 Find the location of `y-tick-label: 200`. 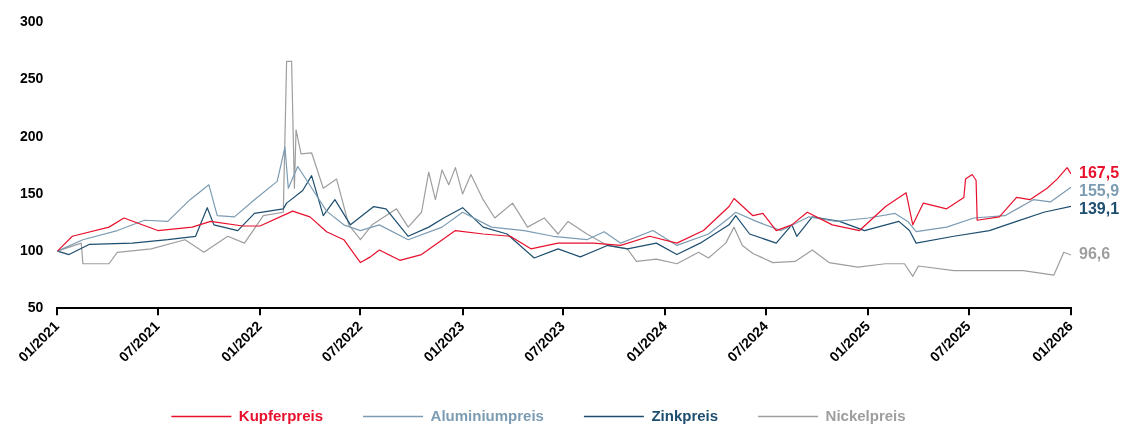

y-tick-label: 200 is located at coordinates (32, 135).